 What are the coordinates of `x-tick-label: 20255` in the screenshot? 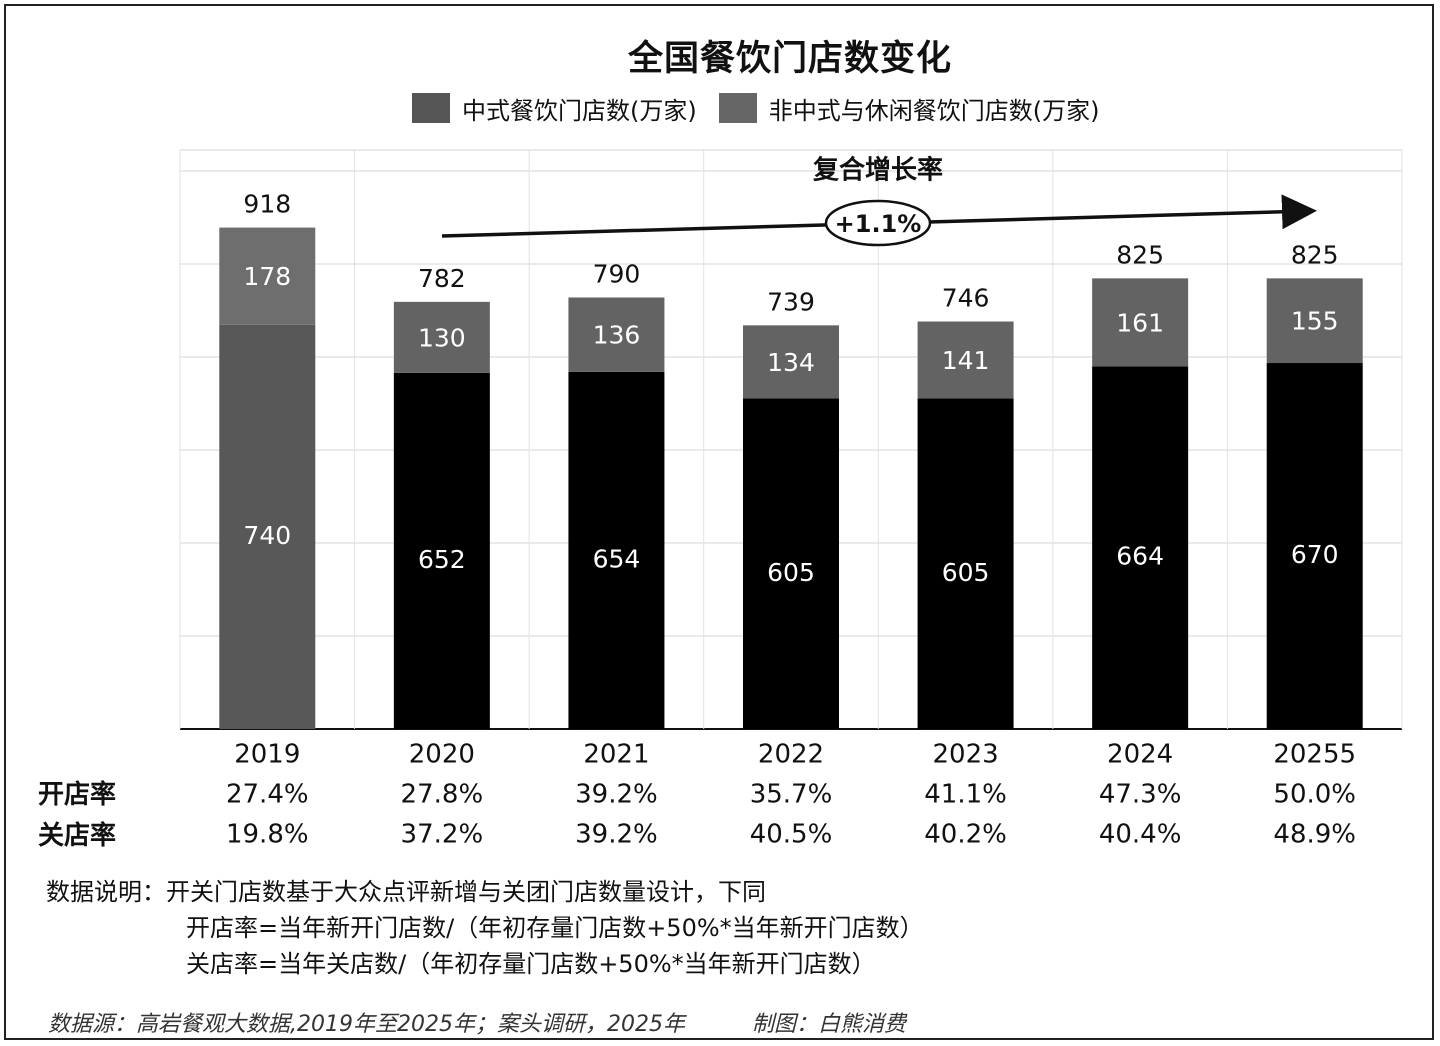 It's located at (1314, 755).